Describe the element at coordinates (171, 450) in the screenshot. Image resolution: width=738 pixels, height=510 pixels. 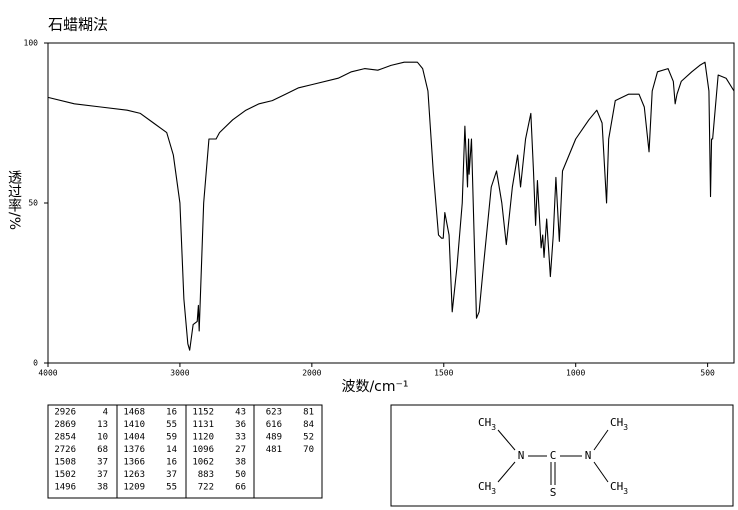
I see `peak-transmittance: 14` at that location.